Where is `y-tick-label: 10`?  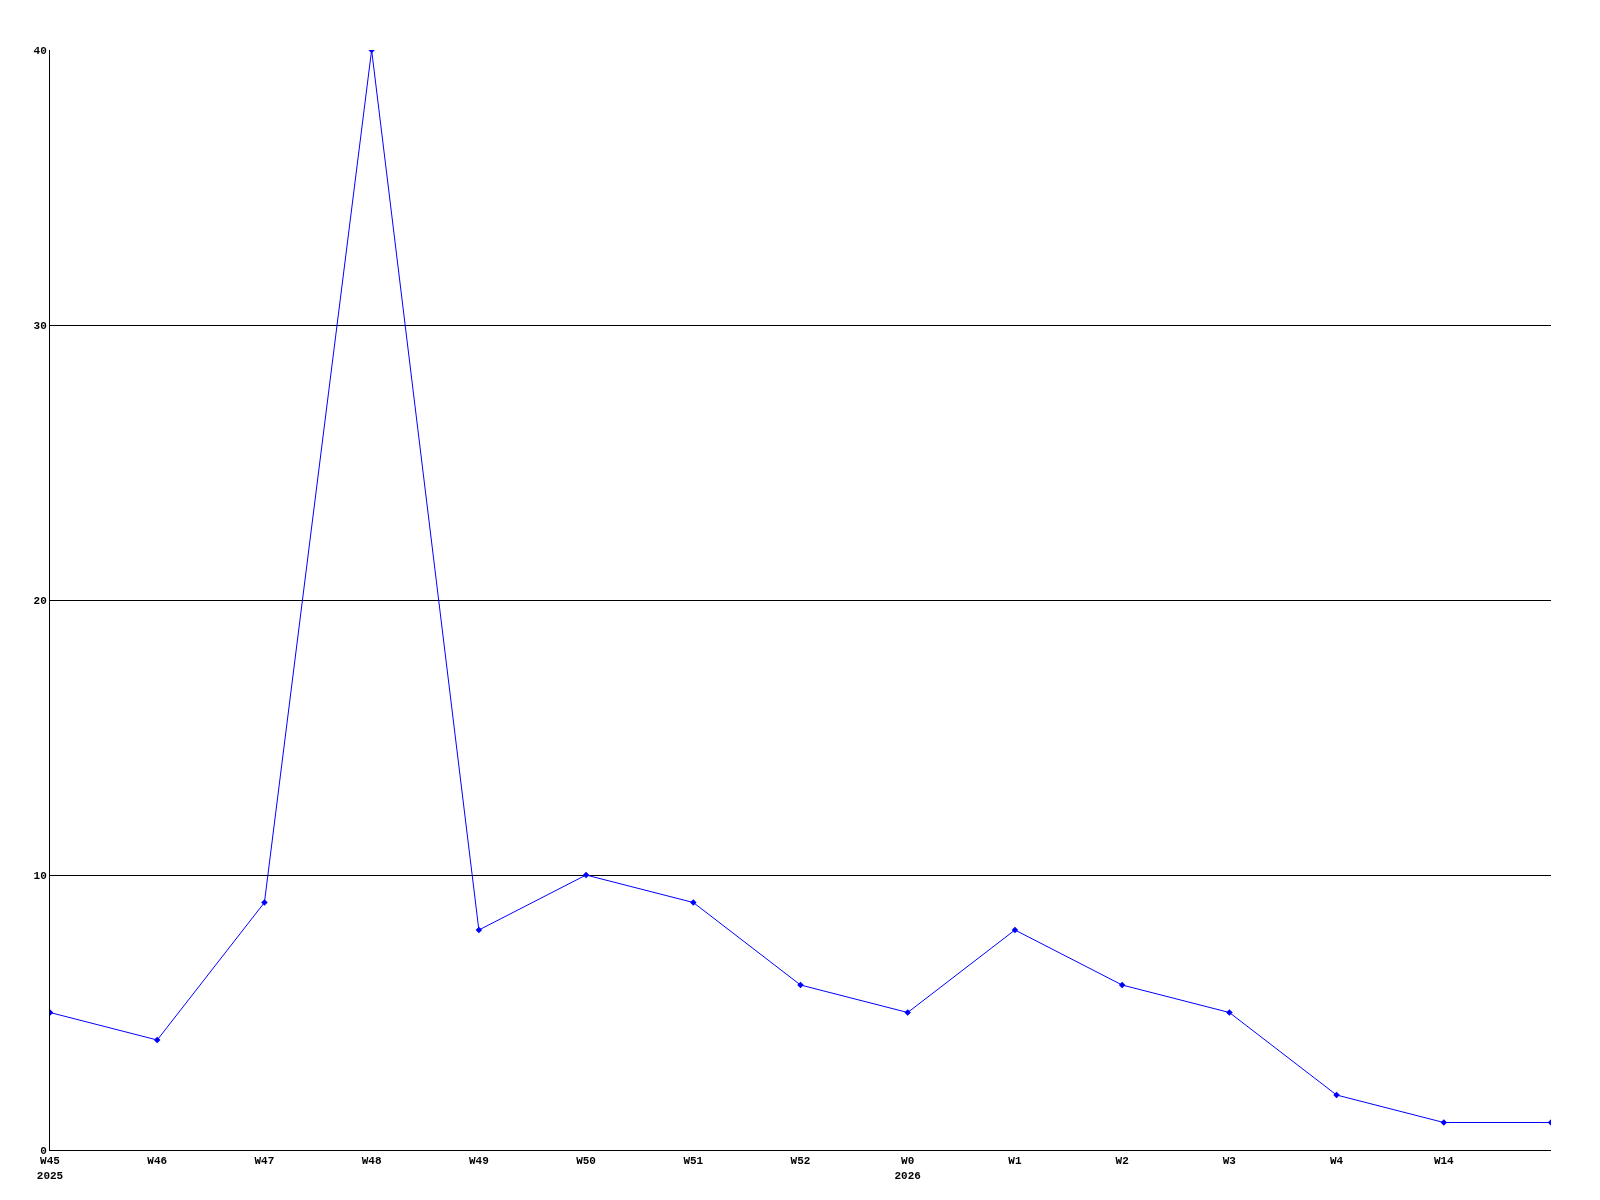 y-tick-label: 10 is located at coordinates (40, 875).